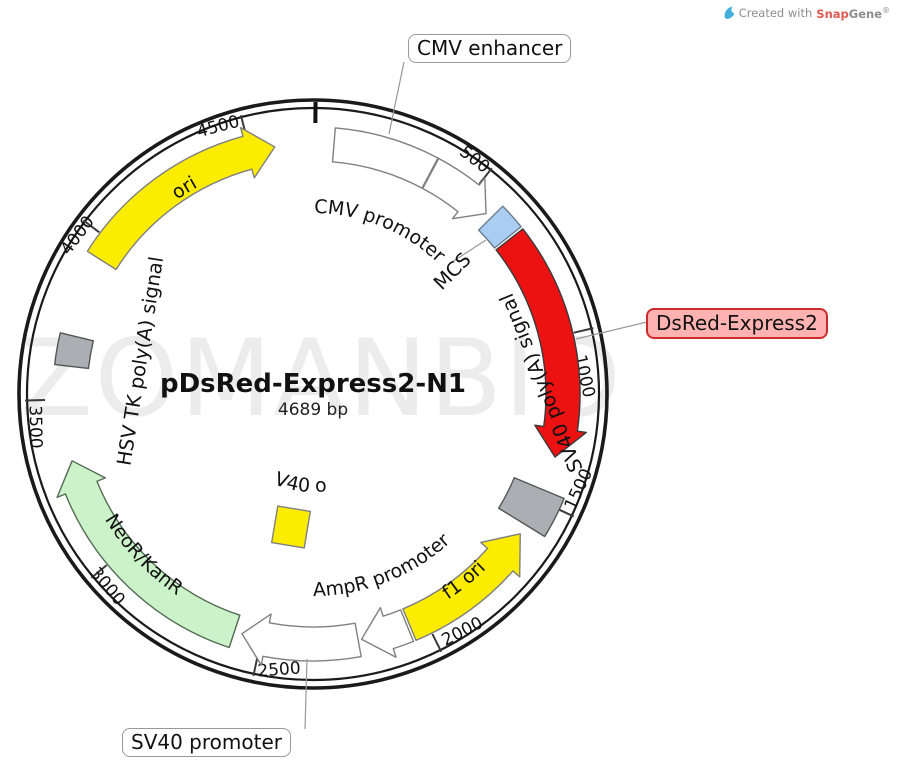  Describe the element at coordinates (385, 158) in the screenshot. I see `feature-cmv-enhancer` at that location.